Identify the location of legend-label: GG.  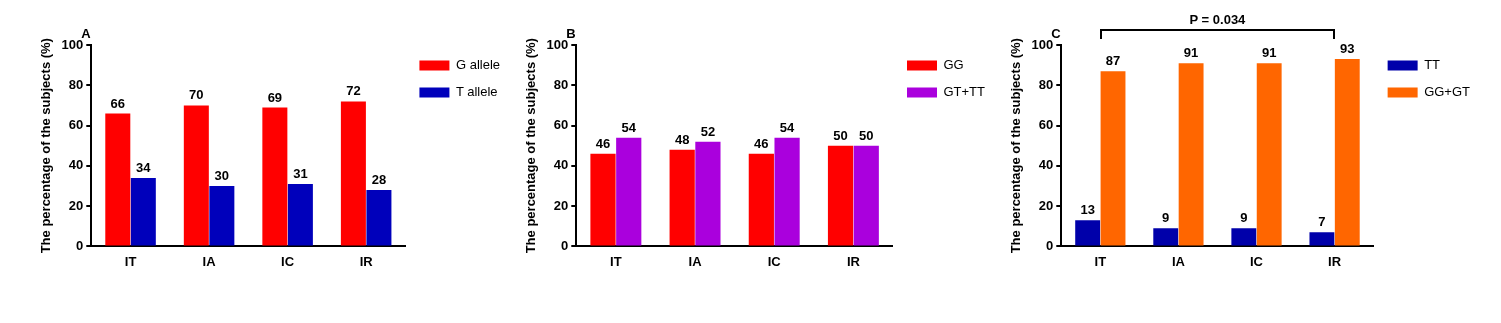
(953, 65).